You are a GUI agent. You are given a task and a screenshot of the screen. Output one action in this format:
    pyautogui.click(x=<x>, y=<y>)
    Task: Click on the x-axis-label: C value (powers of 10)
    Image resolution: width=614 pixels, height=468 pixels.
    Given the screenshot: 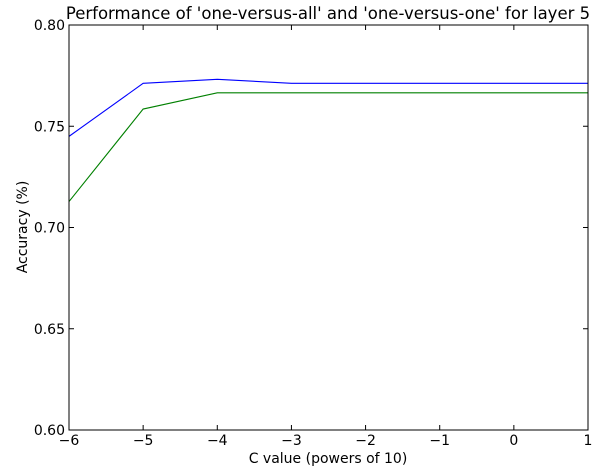 What is the action you would take?
    pyautogui.click(x=328, y=459)
    